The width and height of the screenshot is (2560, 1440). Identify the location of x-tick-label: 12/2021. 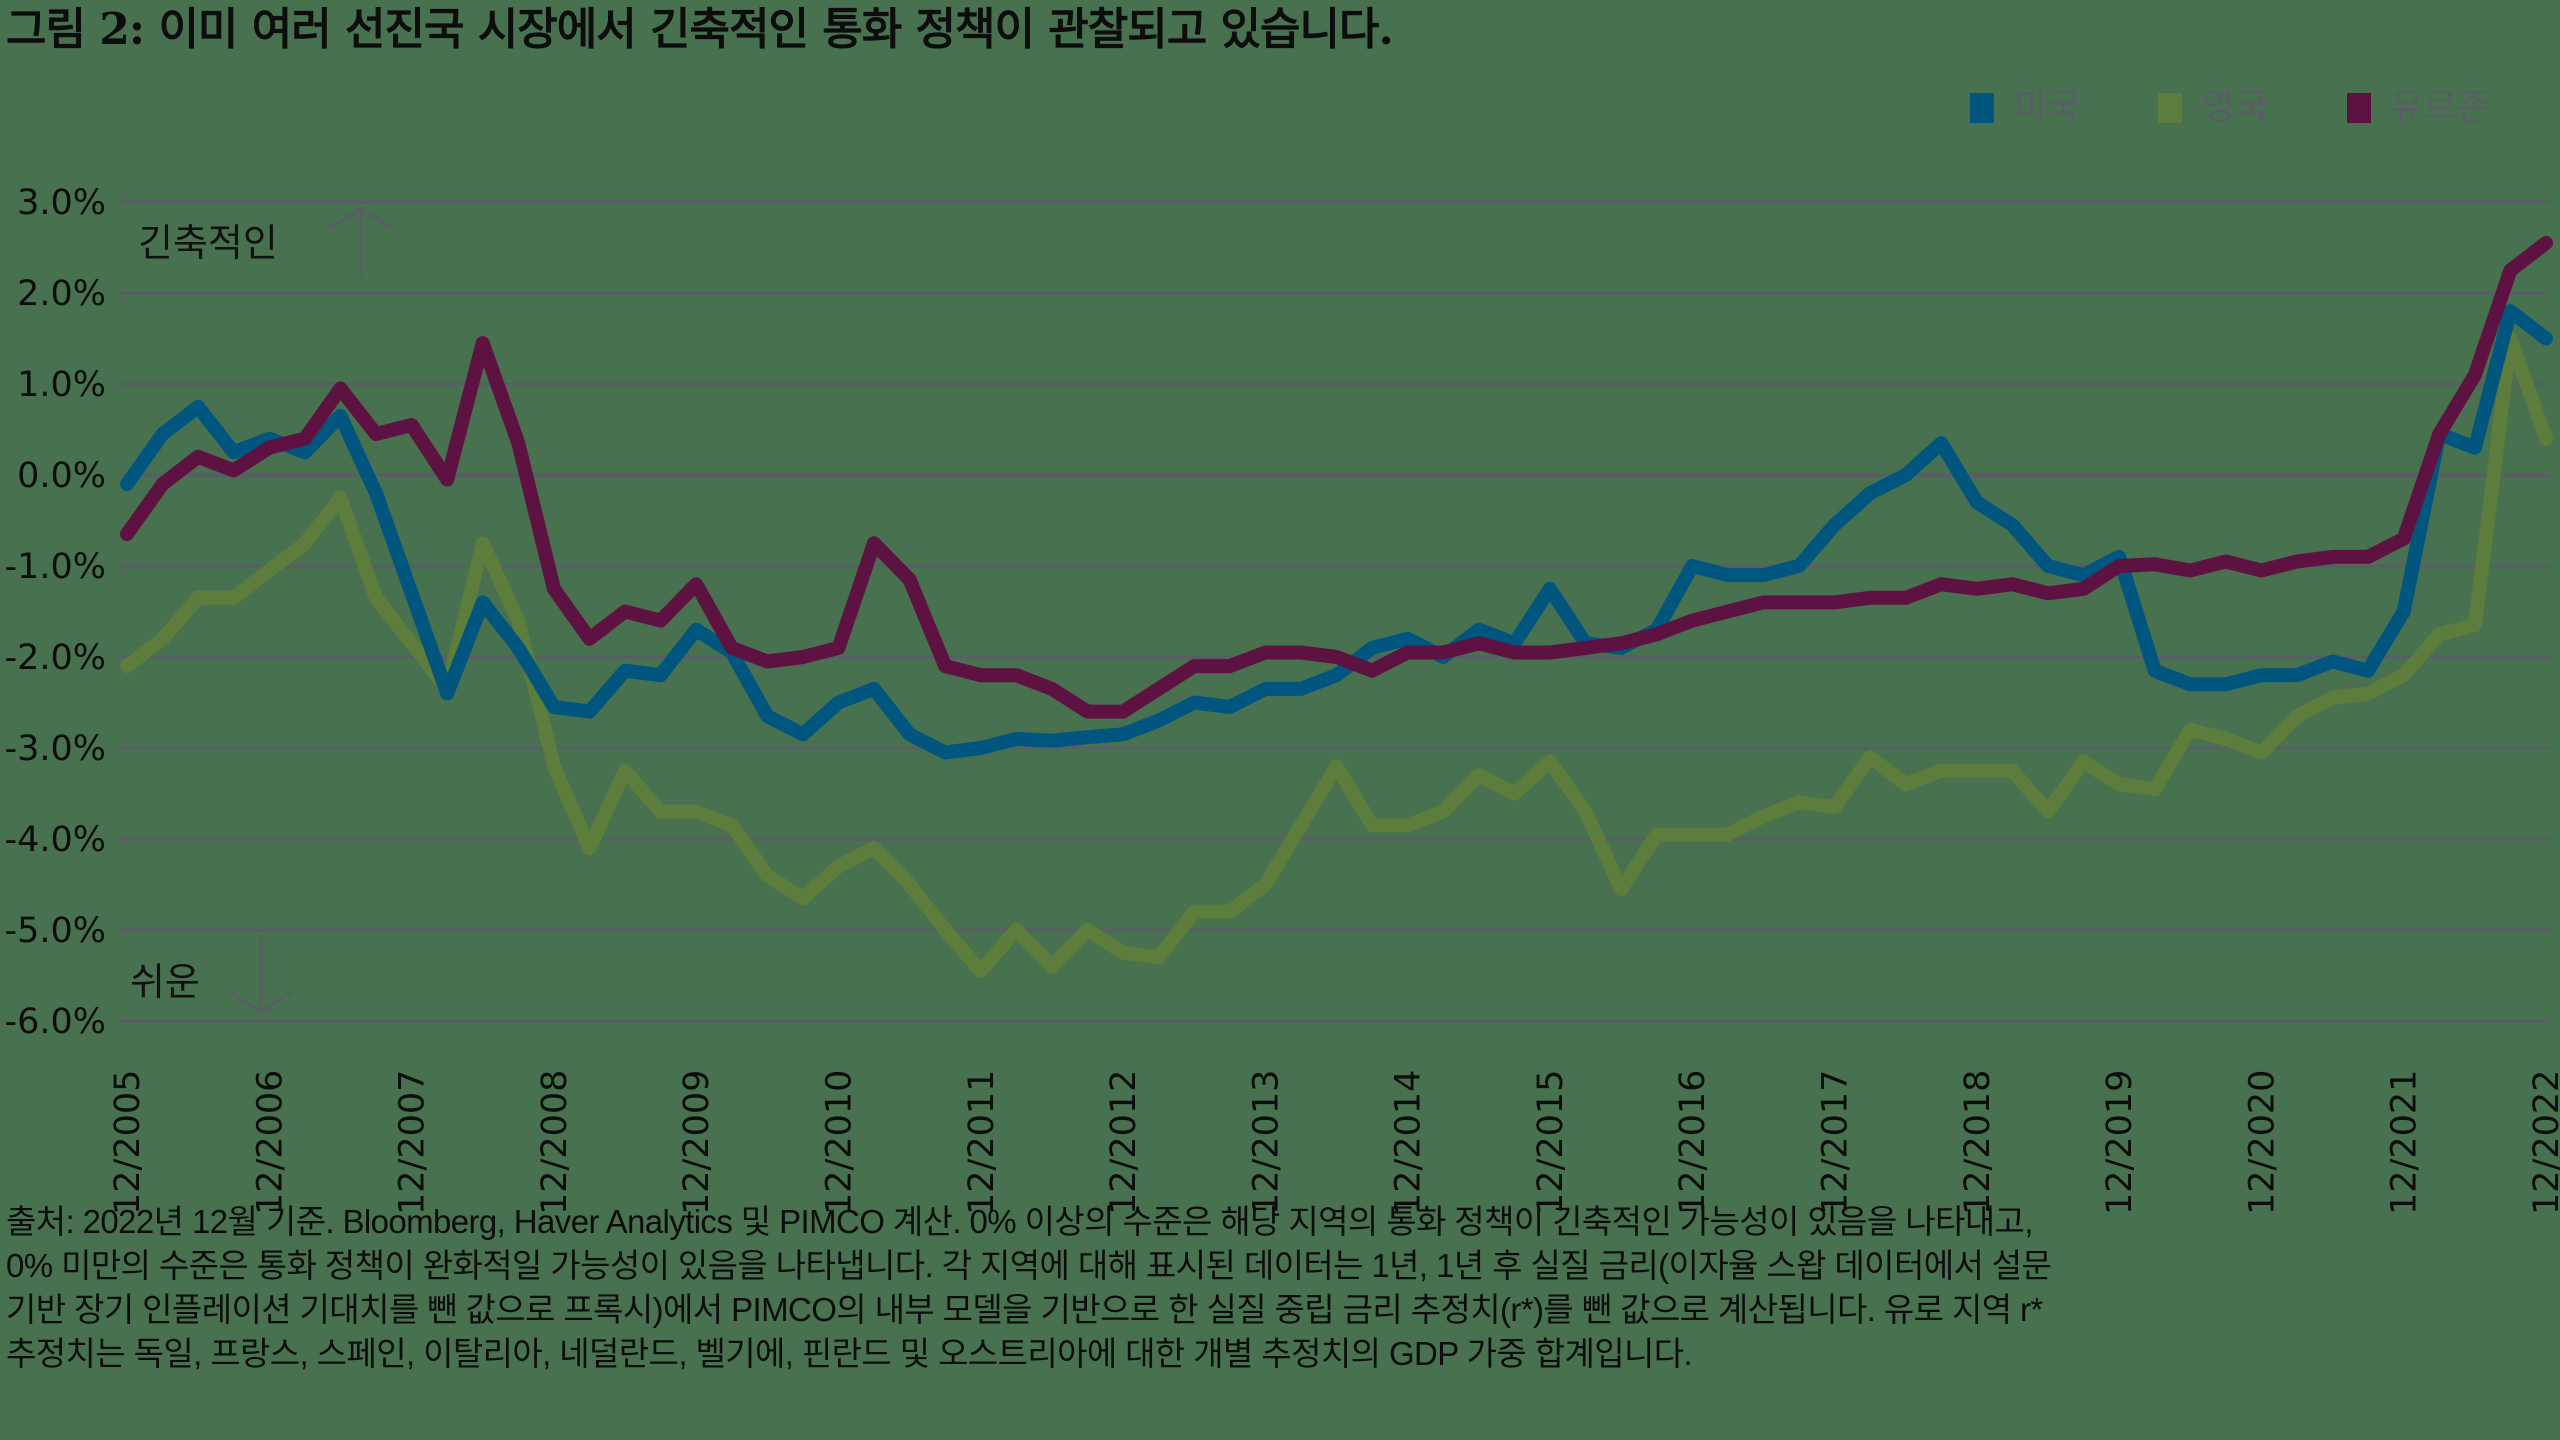
(2405, 1142).